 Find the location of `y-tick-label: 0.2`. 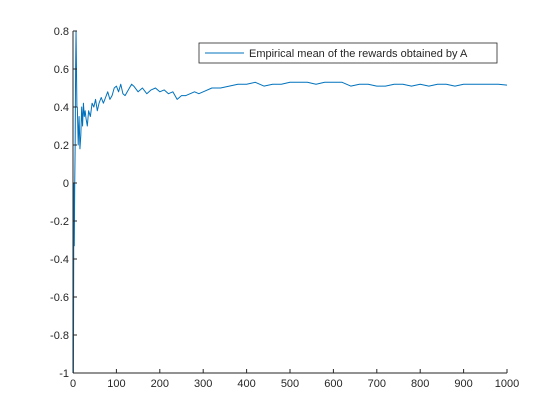

y-tick-label: 0.2 is located at coordinates (61, 146).